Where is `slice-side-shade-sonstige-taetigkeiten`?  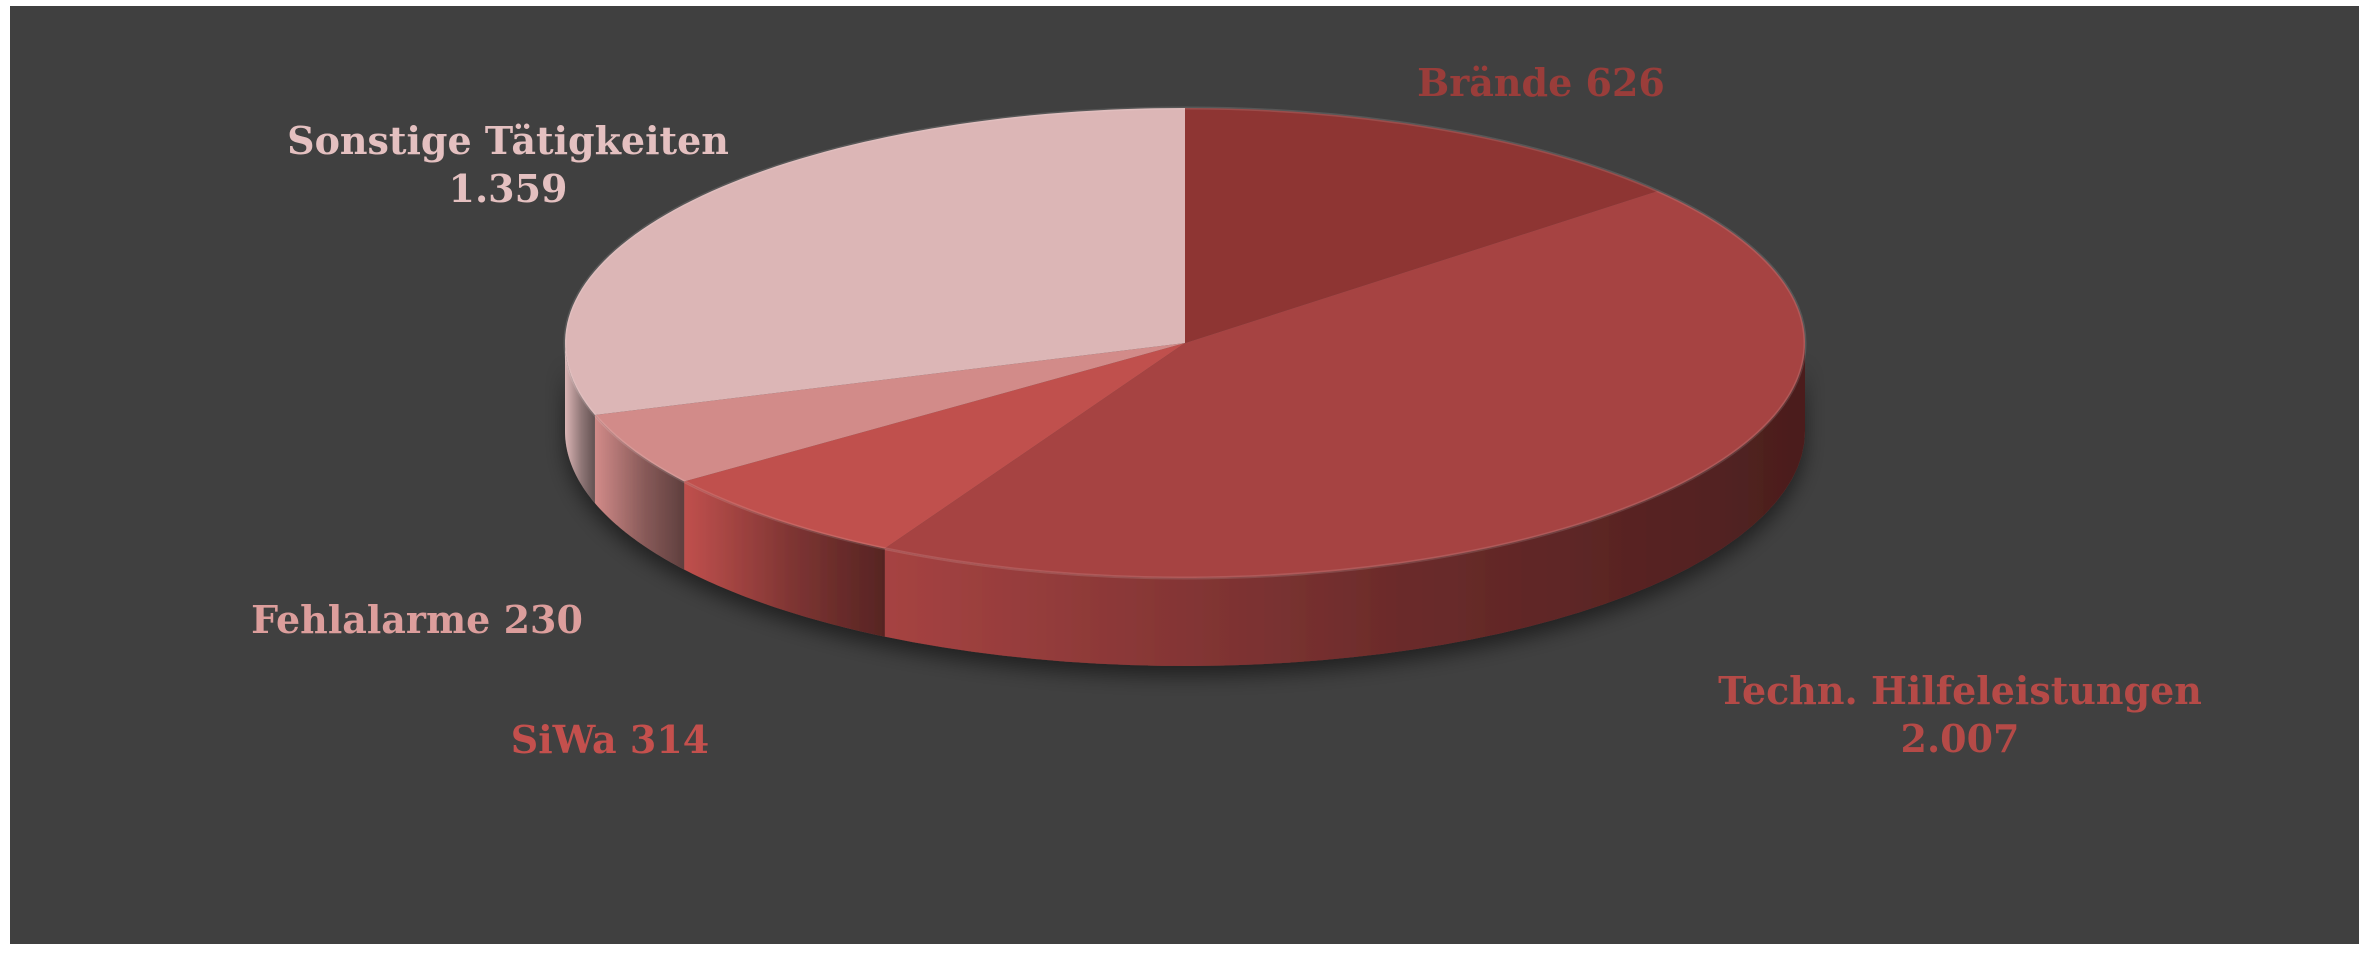 slice-side-shade-sonstige-taetigkeiten is located at coordinates (580, 423).